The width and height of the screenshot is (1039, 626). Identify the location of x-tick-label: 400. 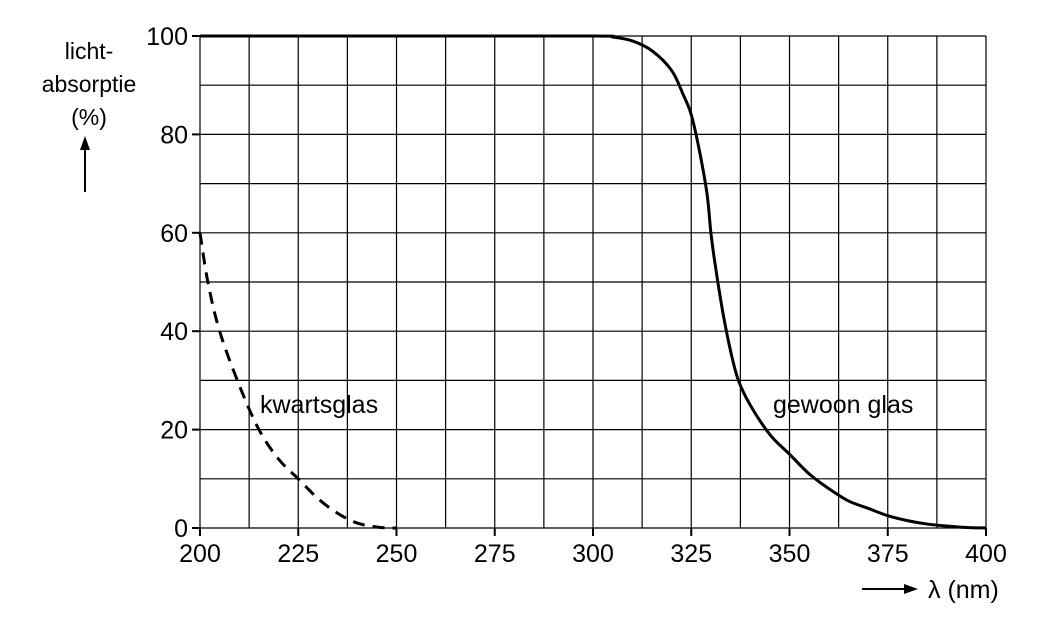
(986, 554).